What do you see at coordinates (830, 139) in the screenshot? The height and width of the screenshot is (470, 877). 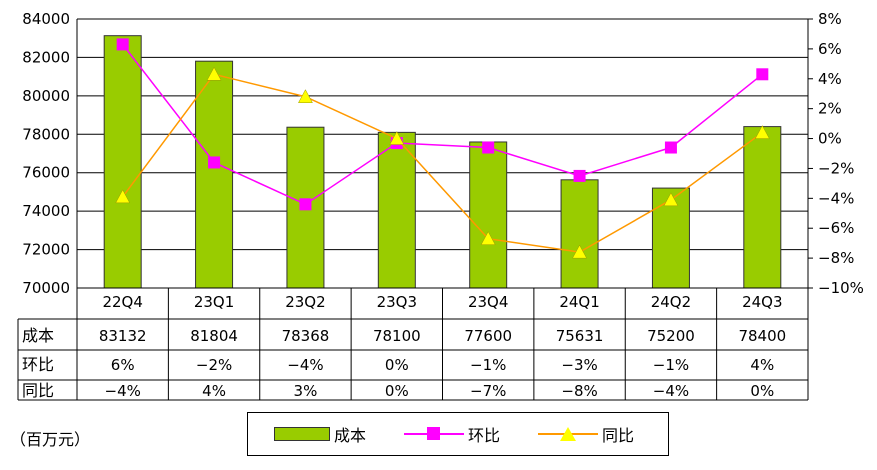 I see `right-tick-label: 0%` at bounding box center [830, 139].